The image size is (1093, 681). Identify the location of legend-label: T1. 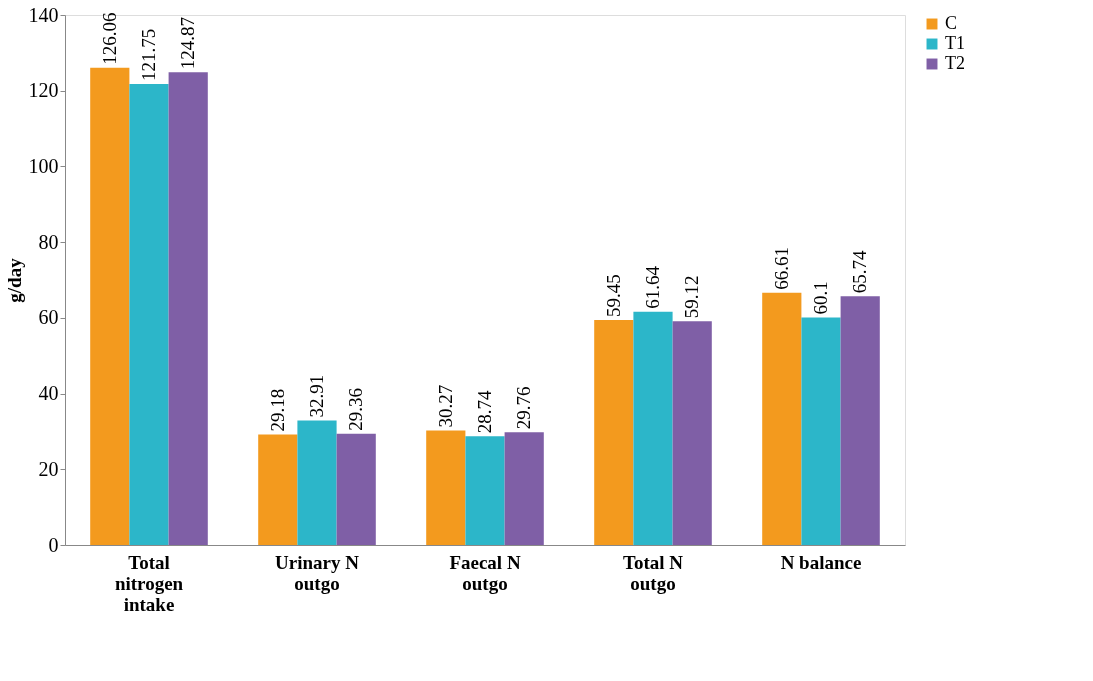
(955, 43).